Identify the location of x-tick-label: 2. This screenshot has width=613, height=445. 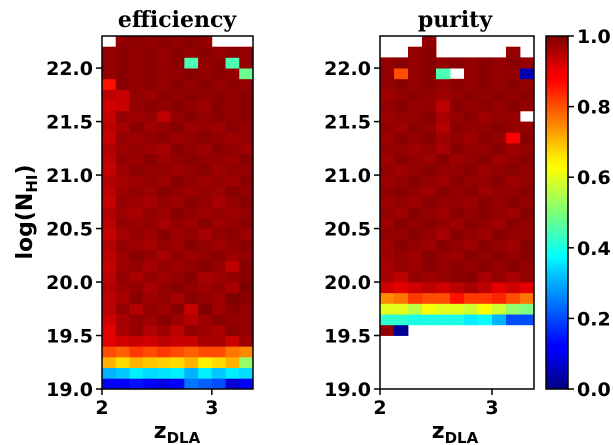
(379, 408).